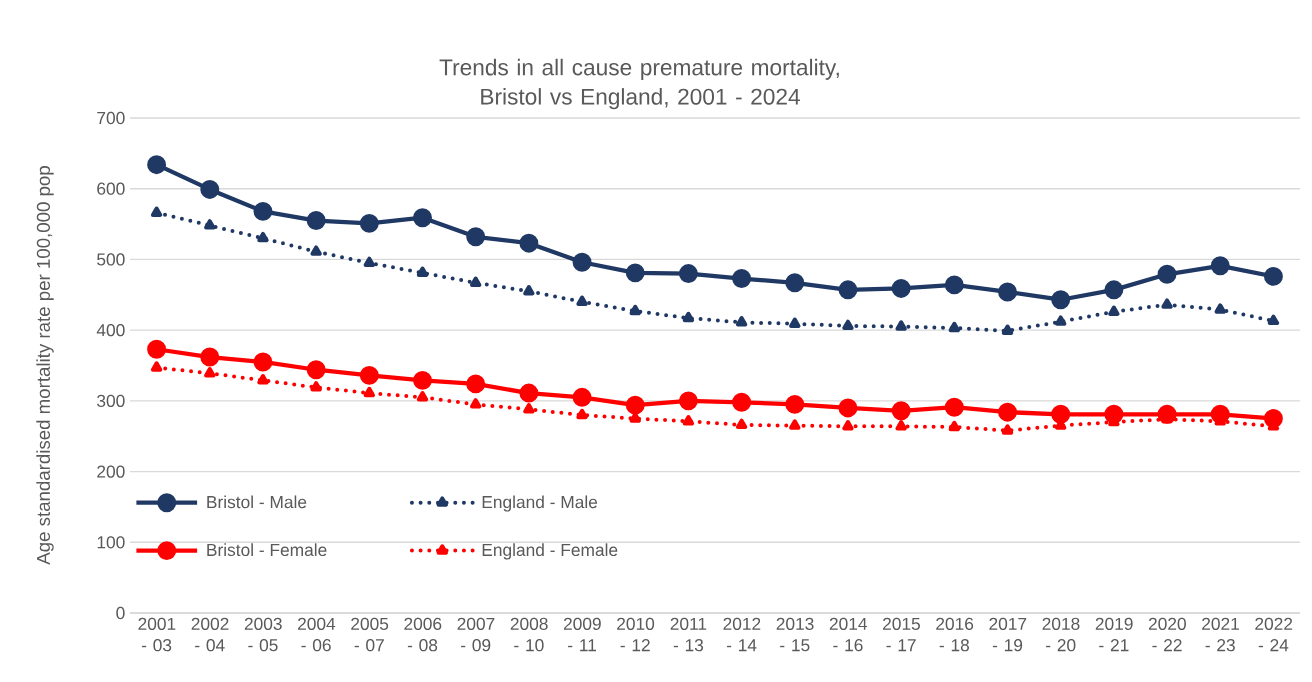 The height and width of the screenshot is (682, 1312). I want to click on y-tick-label: 200, so click(111, 471).